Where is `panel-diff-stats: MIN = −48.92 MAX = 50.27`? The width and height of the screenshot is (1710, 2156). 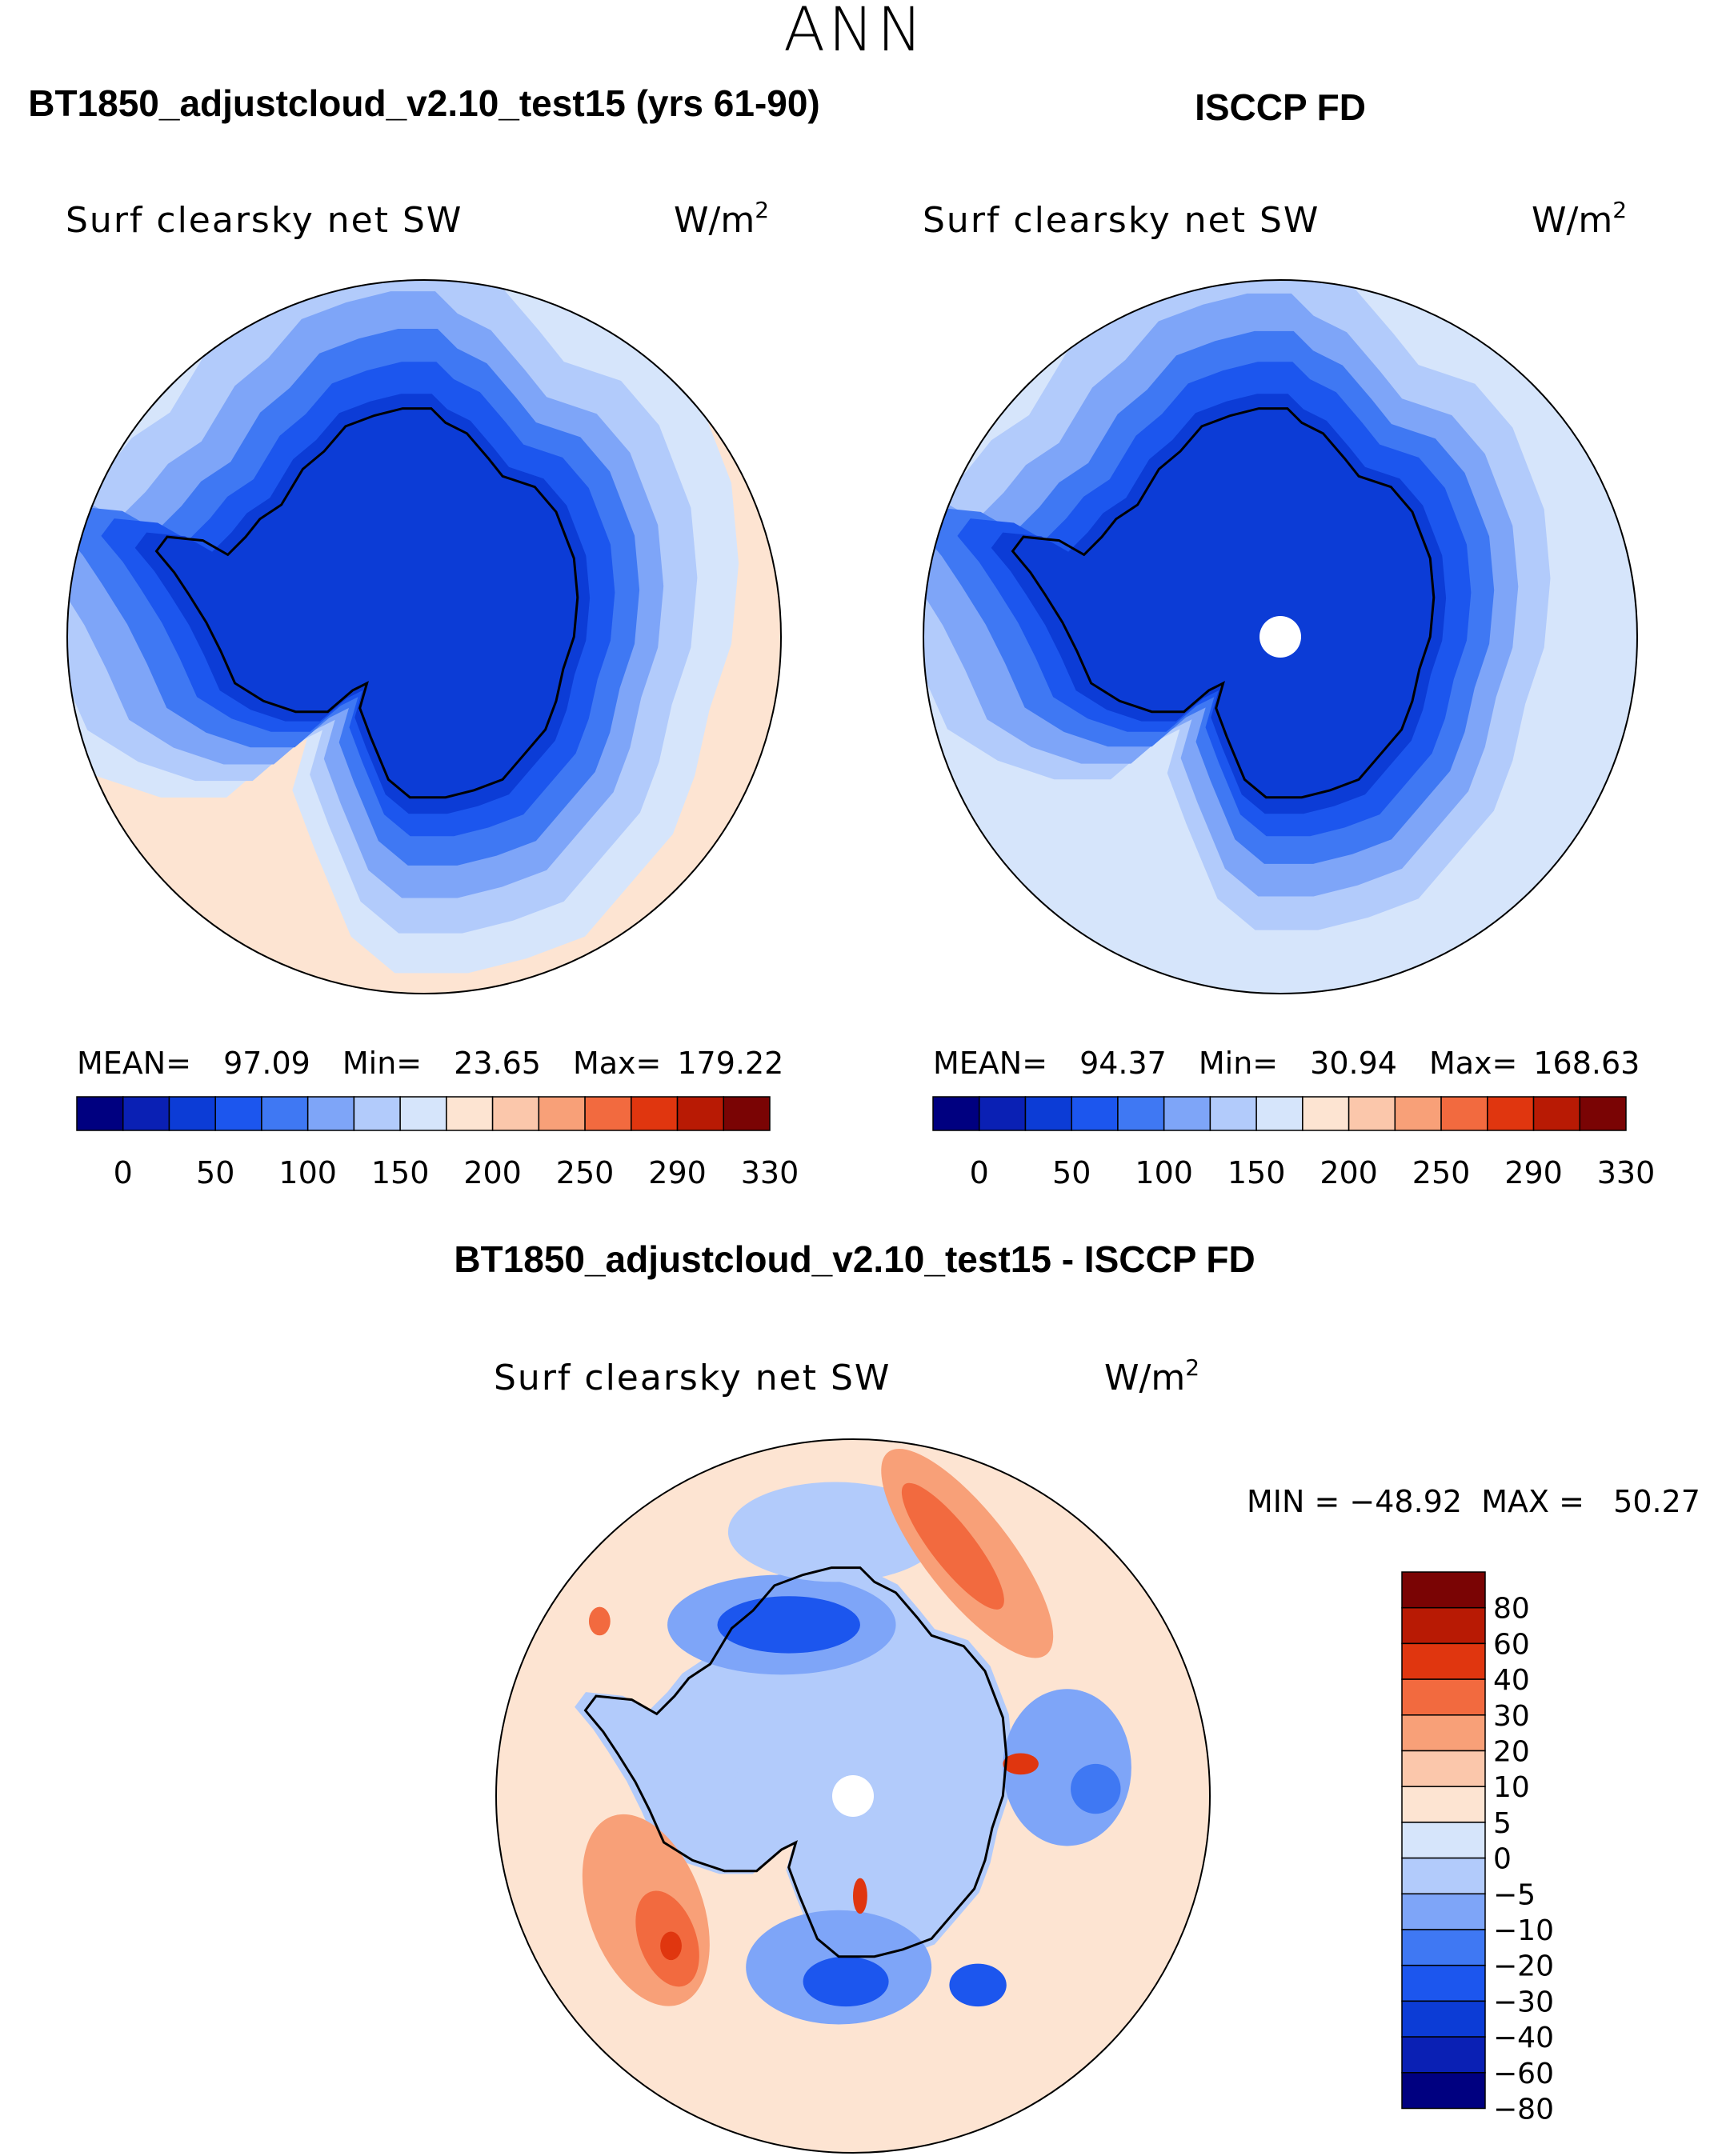
panel-diff-stats: MIN = −48.92 MAX = 50.27 is located at coordinates (1473, 1501).